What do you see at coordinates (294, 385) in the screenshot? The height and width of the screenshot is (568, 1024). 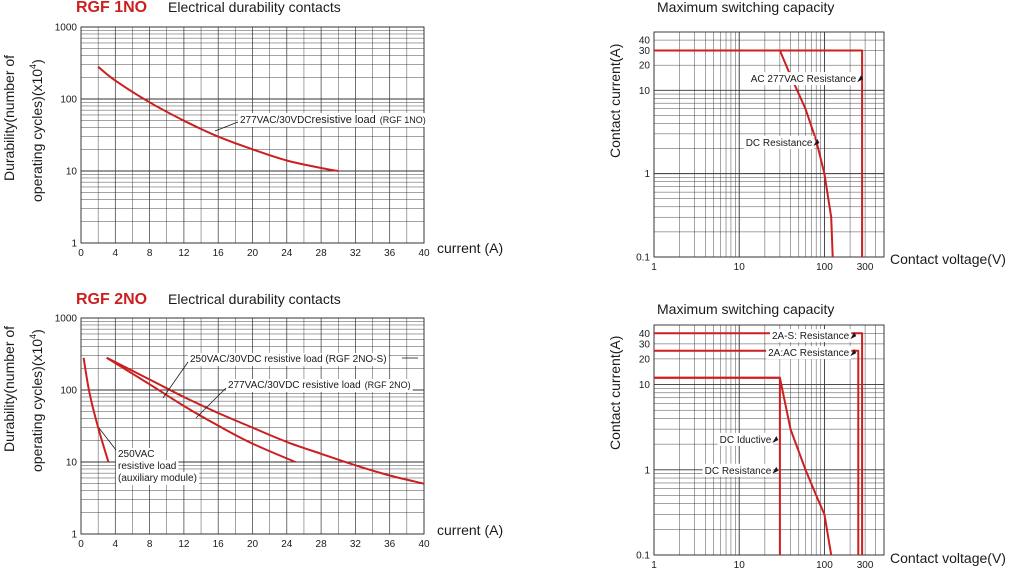 I see `chart3-annotation-2no-text: 277VAC/30VDC resistive load` at bounding box center [294, 385].